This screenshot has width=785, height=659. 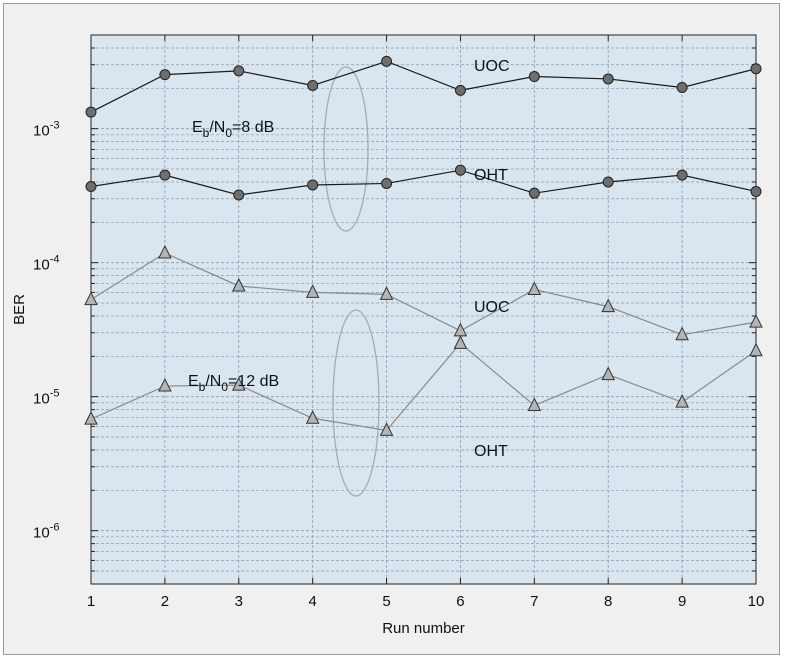 I want to click on x-tick-label: 8, so click(x=608, y=601).